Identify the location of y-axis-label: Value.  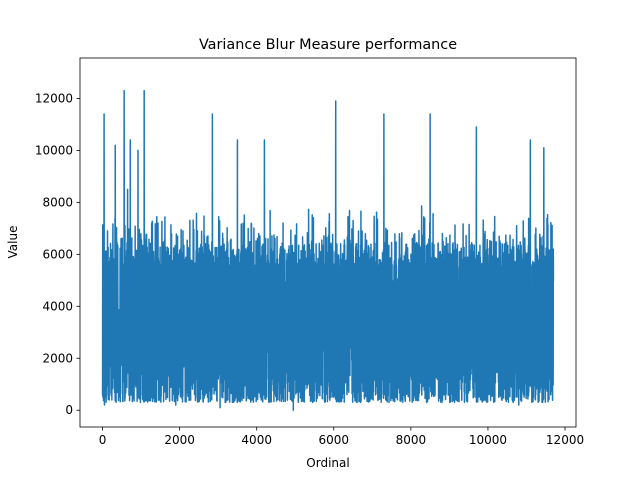
(13, 242).